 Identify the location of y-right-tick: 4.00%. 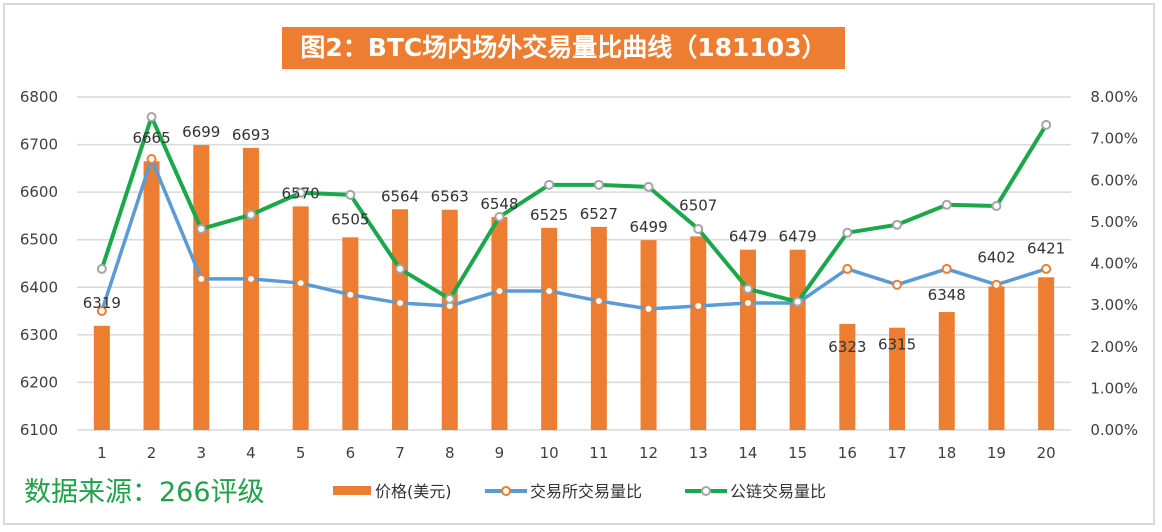
(1114, 264).